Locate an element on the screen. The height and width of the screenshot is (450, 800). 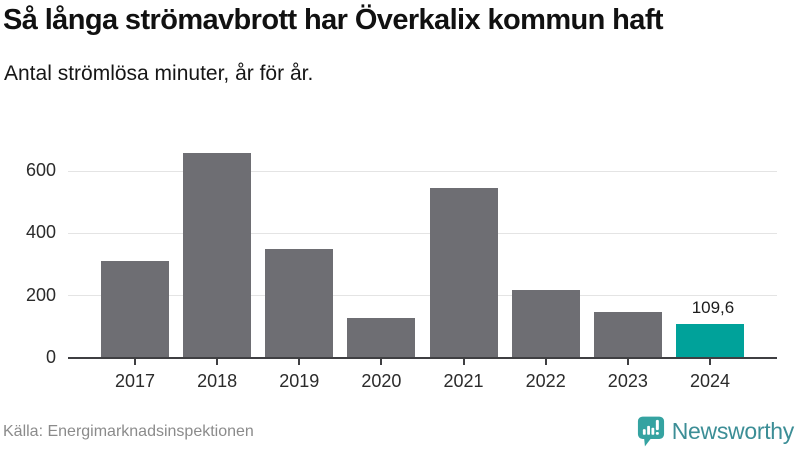
x-axis-line is located at coordinates (422, 358).